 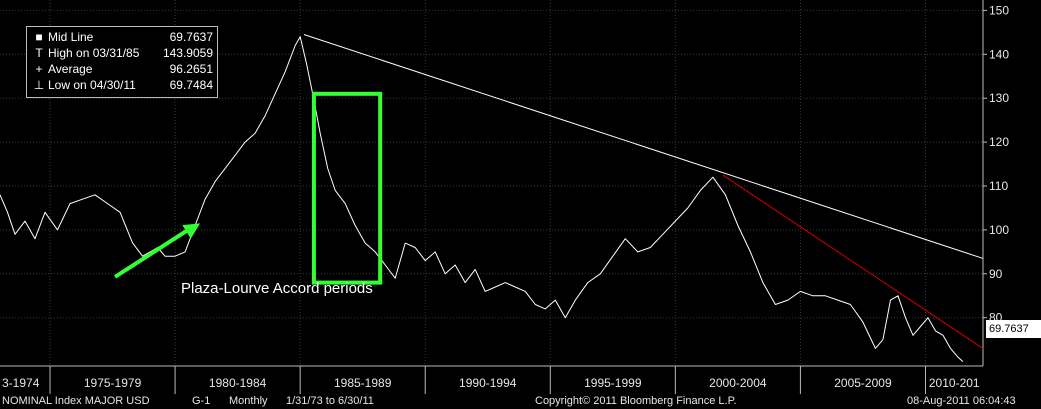 What do you see at coordinates (39, 53) in the screenshot?
I see `legend-high-marker-icon: T` at bounding box center [39, 53].